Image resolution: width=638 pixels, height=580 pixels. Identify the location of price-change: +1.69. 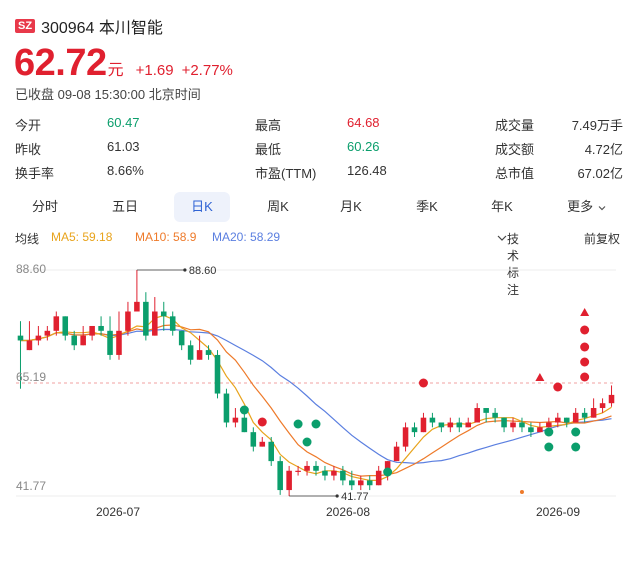
(154, 70).